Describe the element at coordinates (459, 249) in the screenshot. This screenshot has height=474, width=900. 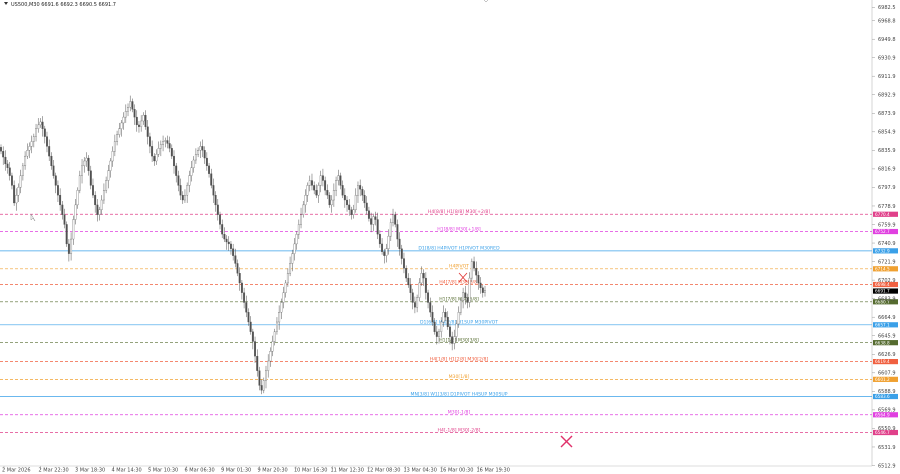
I see `level-label: D1[8/8] H4PIVOT H1PIVOT M30RED` at that location.